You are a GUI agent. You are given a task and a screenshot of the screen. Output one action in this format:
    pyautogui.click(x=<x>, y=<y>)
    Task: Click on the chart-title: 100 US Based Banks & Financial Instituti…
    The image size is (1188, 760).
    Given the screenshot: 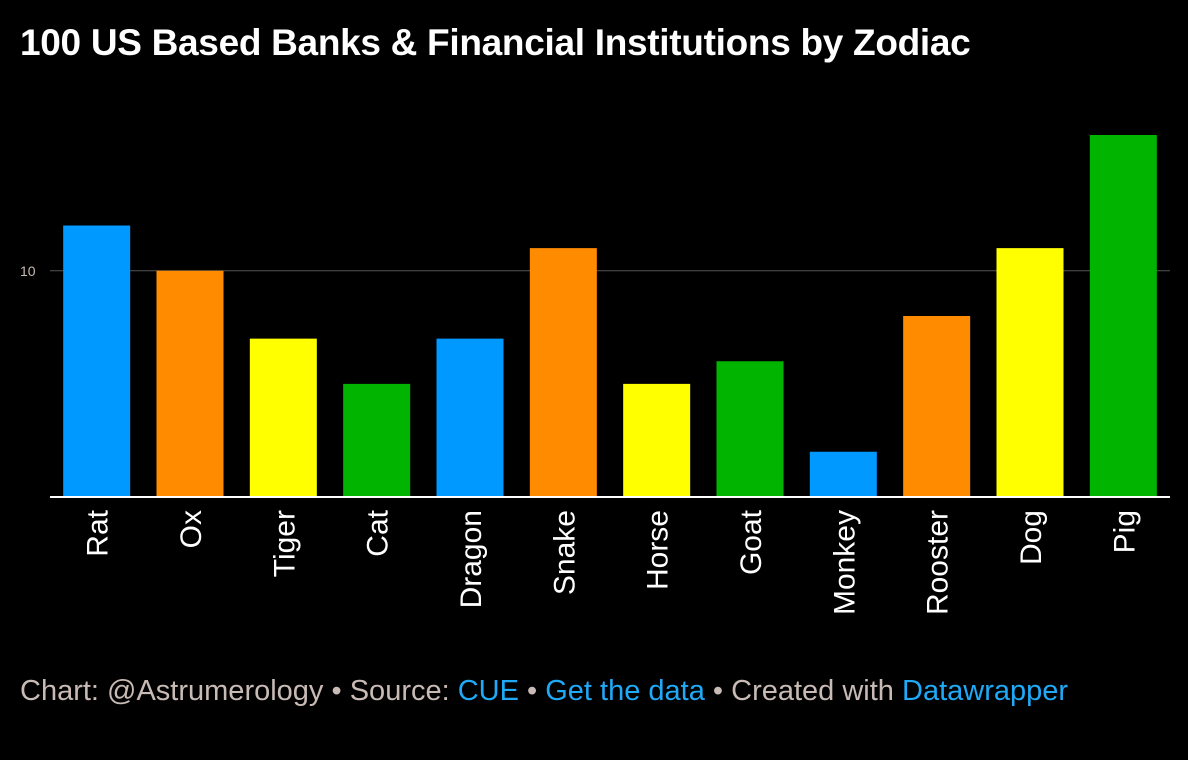 What is the action you would take?
    pyautogui.click(x=495, y=42)
    